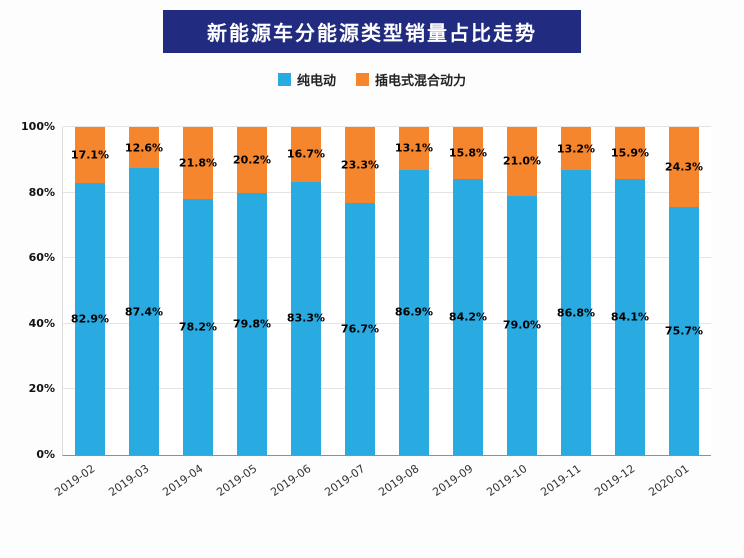 This screenshot has width=744, height=558. What do you see at coordinates (507, 481) in the screenshot?
I see `x-axis-tick-label: 2019-10` at bounding box center [507, 481].